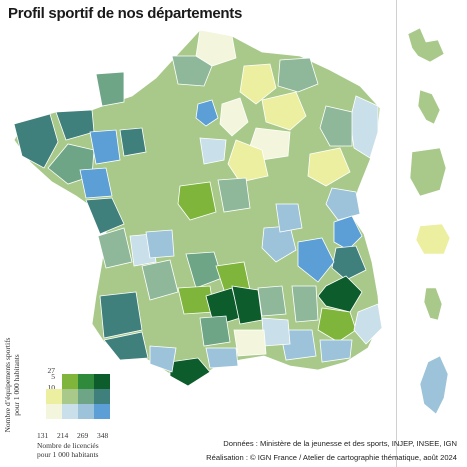 This screenshot has width=467, height=467. What do you see at coordinates (284, 111) in the screenshot?
I see `region-marne-north` at bounding box center [284, 111].